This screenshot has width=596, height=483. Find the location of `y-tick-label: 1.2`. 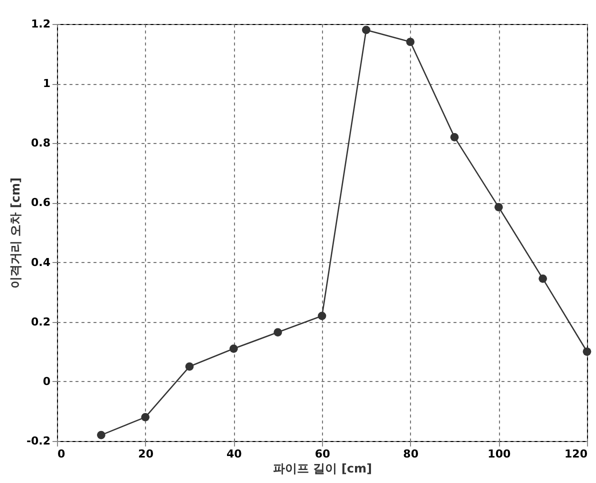

y-tick-label: 1.2 is located at coordinates (40, 24).